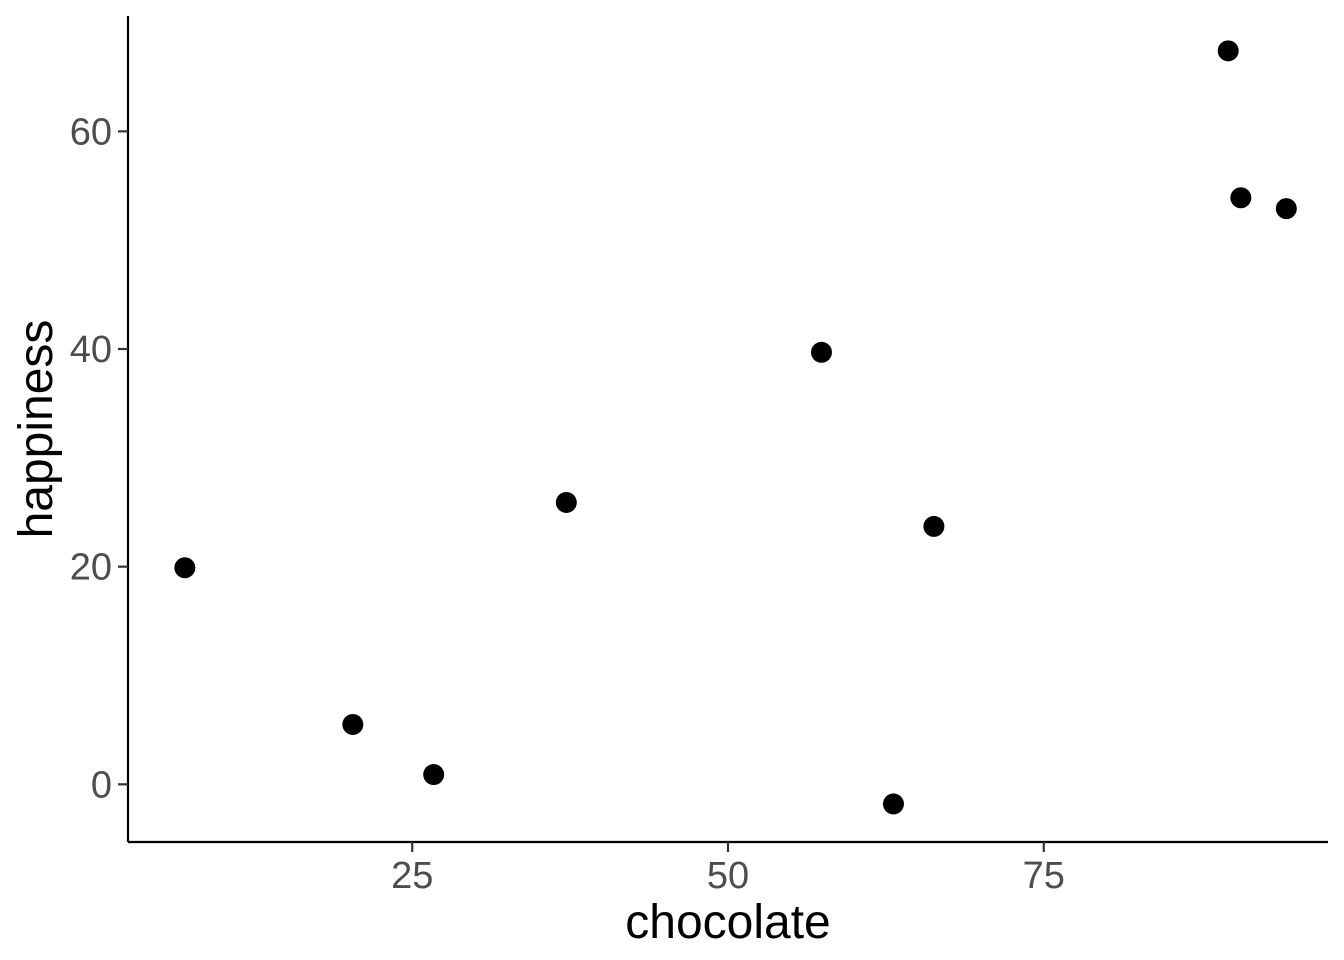 The width and height of the screenshot is (1344, 960). Describe the element at coordinates (36, 429) in the screenshot. I see `y-axis-title: happiness` at that location.